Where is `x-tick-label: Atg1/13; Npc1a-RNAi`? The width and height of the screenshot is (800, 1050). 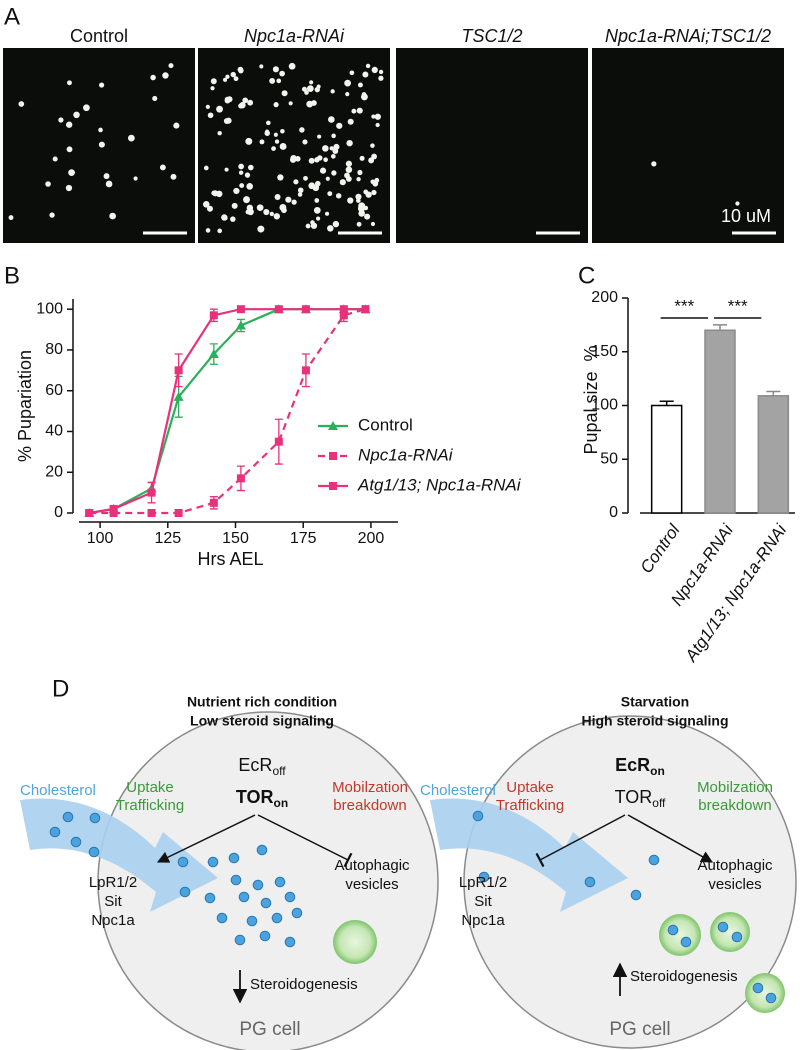
x-tick-label: Atg1/13; Npc1a-RNAi is located at coordinates (736, 593).